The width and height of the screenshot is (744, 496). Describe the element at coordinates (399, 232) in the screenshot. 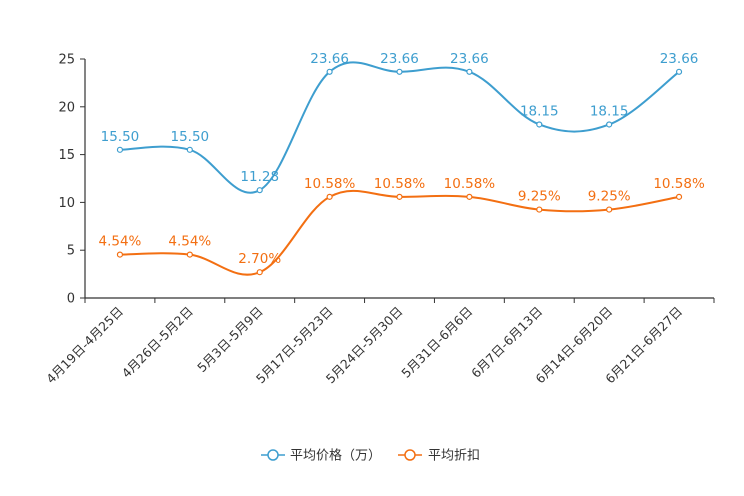

I see `series-line-discount` at that location.